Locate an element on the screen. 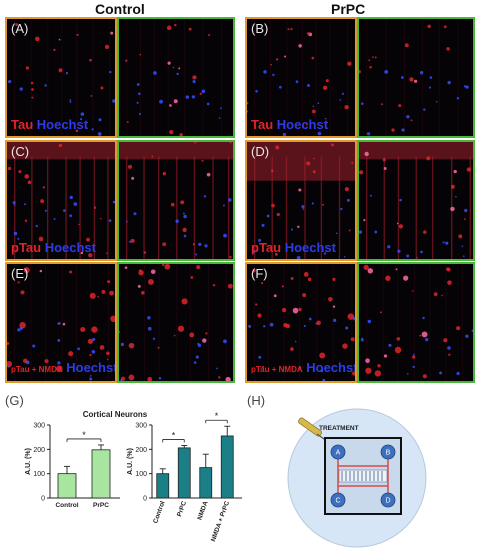 This screenshot has height=555, width=479. x-tick-label: NMDA + PrPC is located at coordinates (220, 521).